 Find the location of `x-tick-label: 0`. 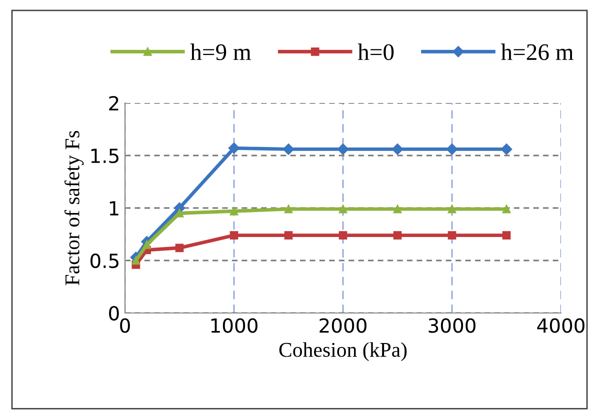

x-tick-label: 0 is located at coordinates (125, 325).